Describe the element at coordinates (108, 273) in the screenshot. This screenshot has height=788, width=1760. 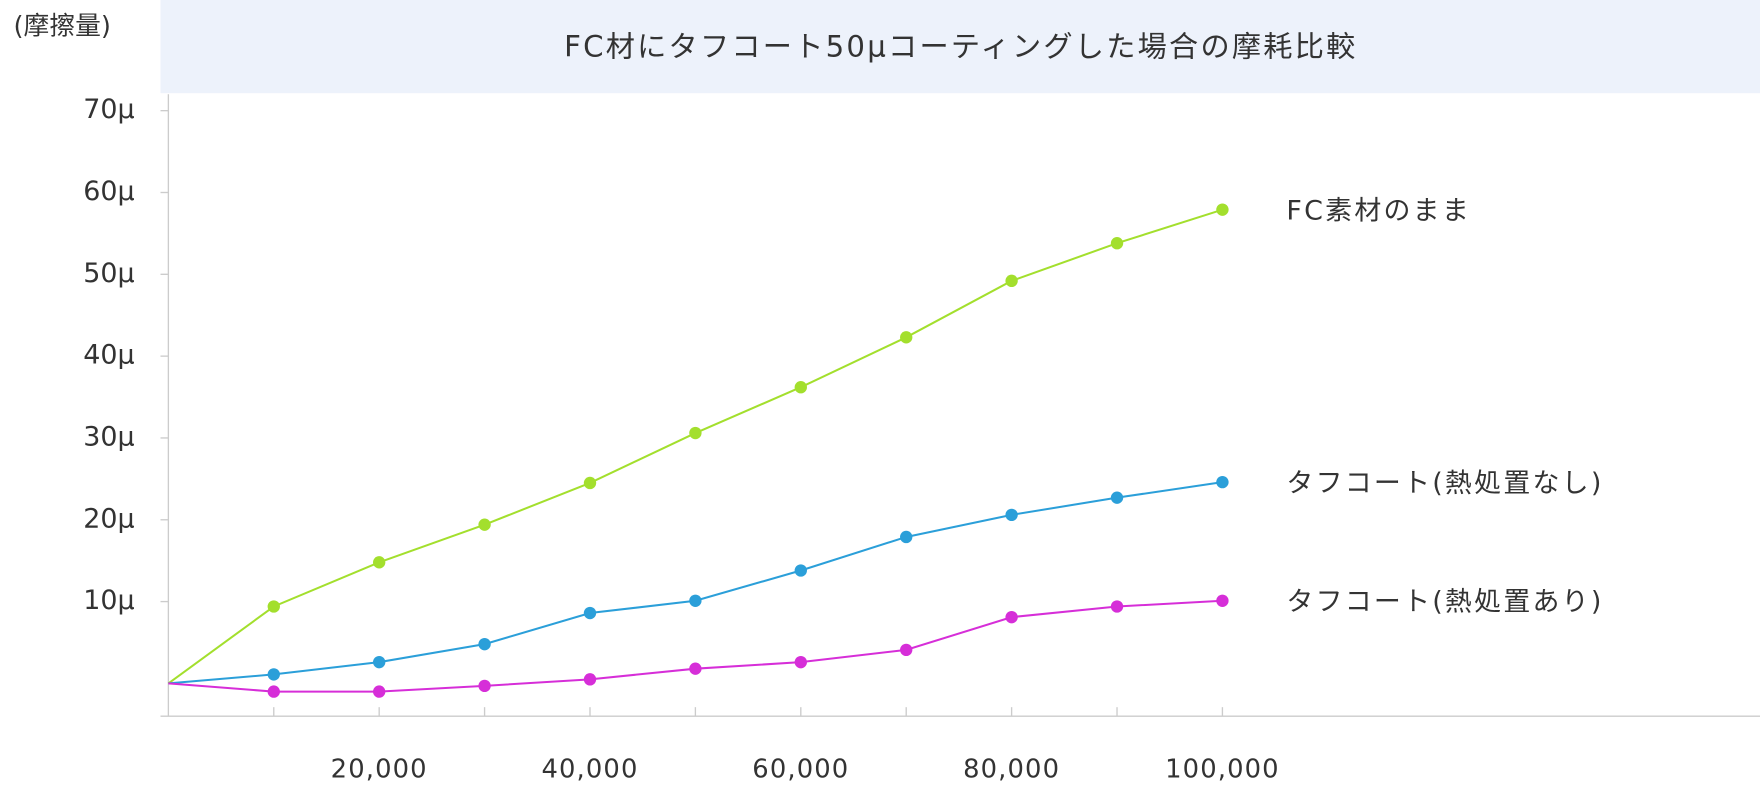
I see `y-tick-label: 50μ` at that location.